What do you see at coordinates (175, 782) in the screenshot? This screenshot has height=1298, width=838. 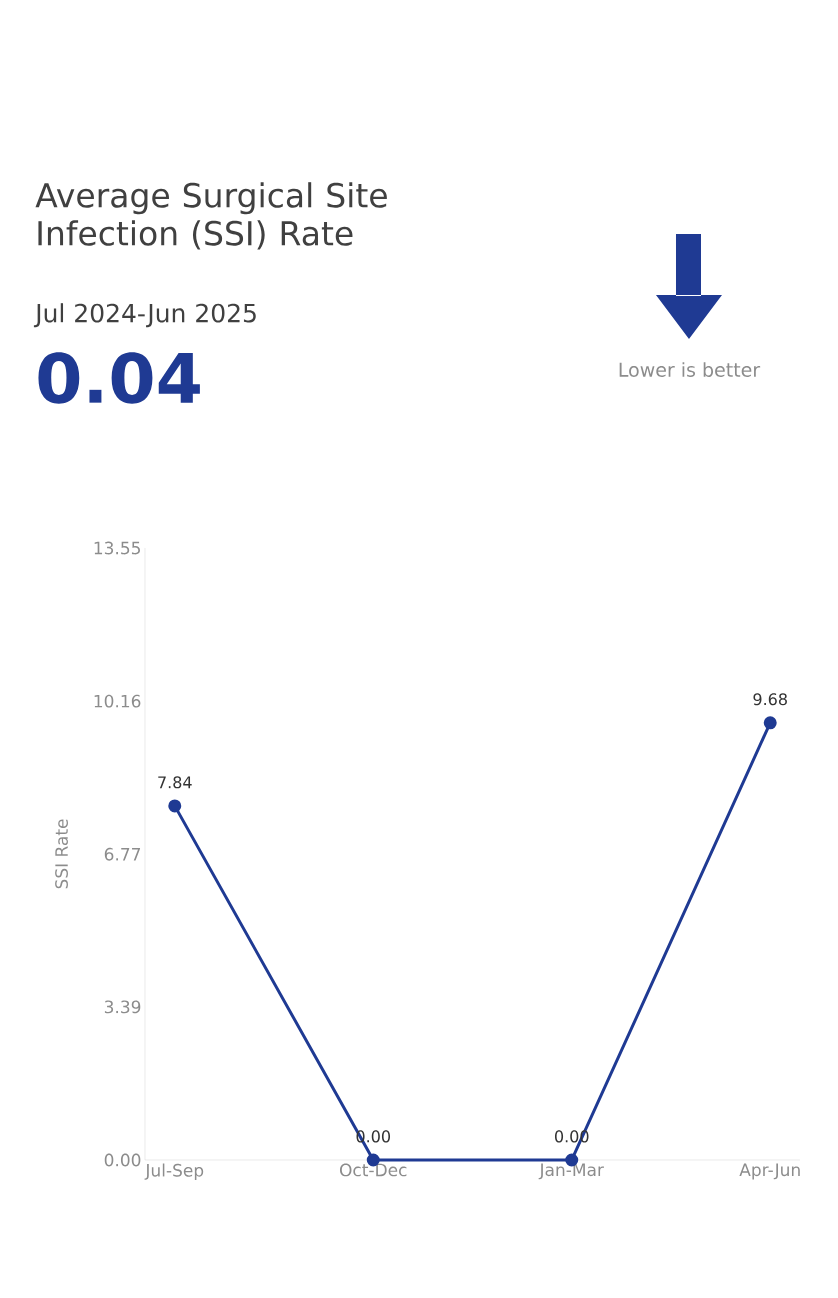 I see `data-label: 7.84` at bounding box center [175, 782].